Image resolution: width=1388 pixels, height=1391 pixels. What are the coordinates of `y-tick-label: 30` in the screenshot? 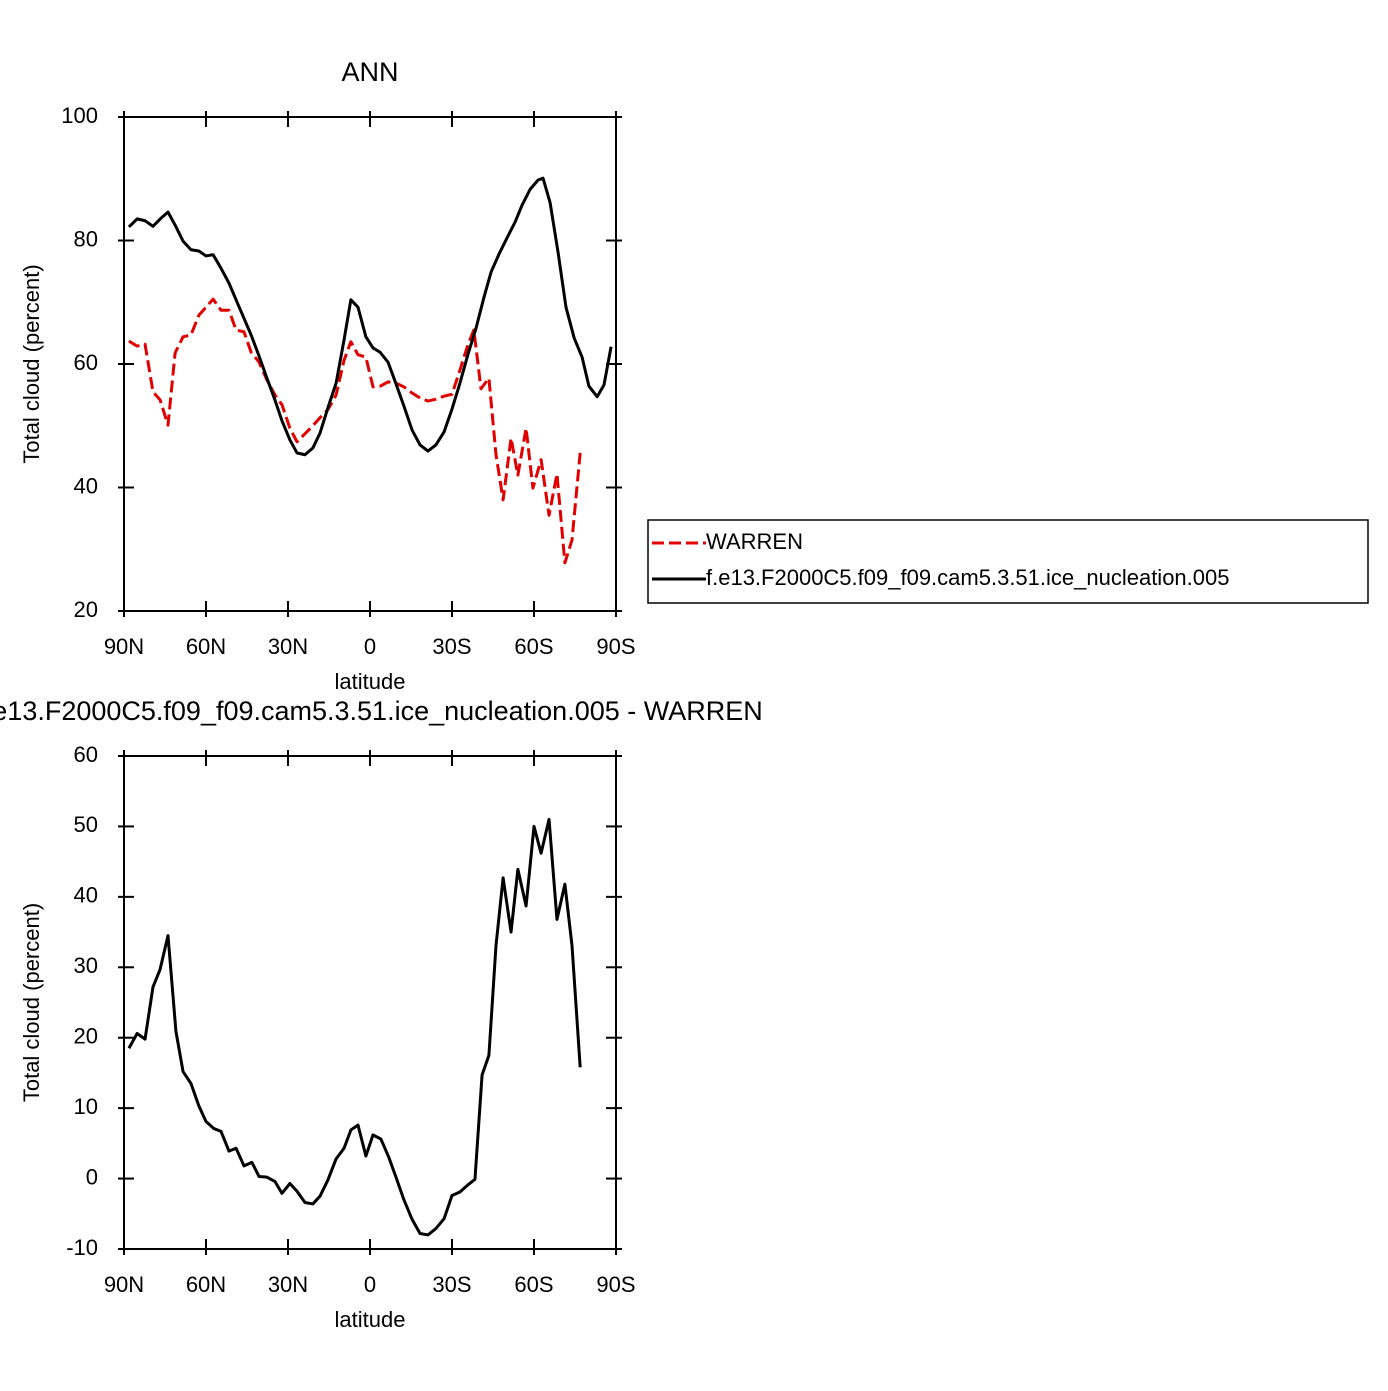 It's located at (86, 965).